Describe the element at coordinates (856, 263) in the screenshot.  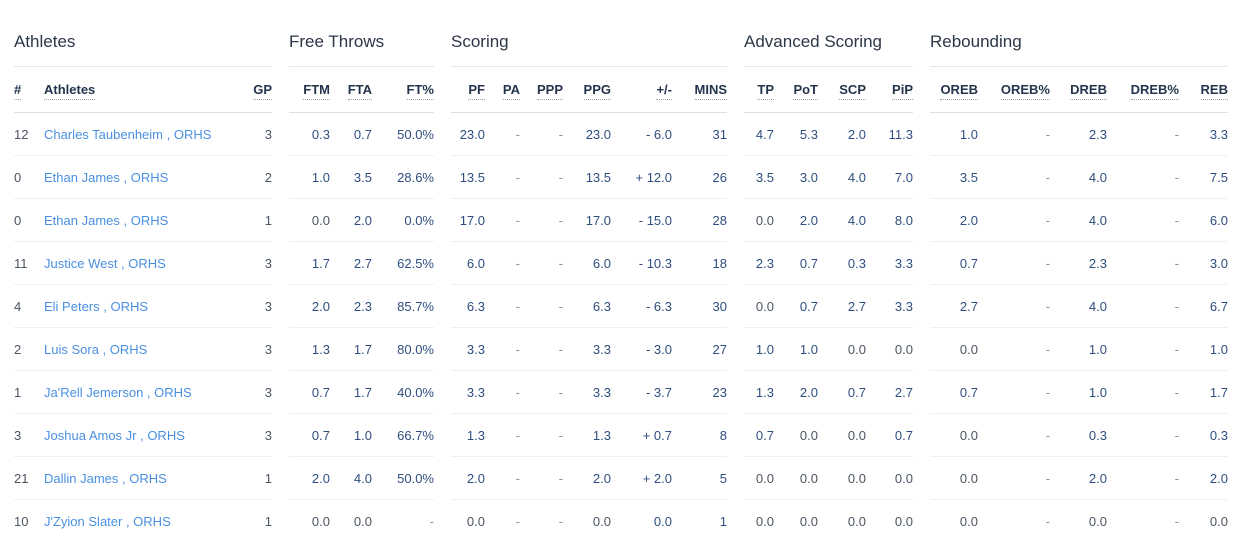
I see `stat-link-scp: 0.3` at that location.